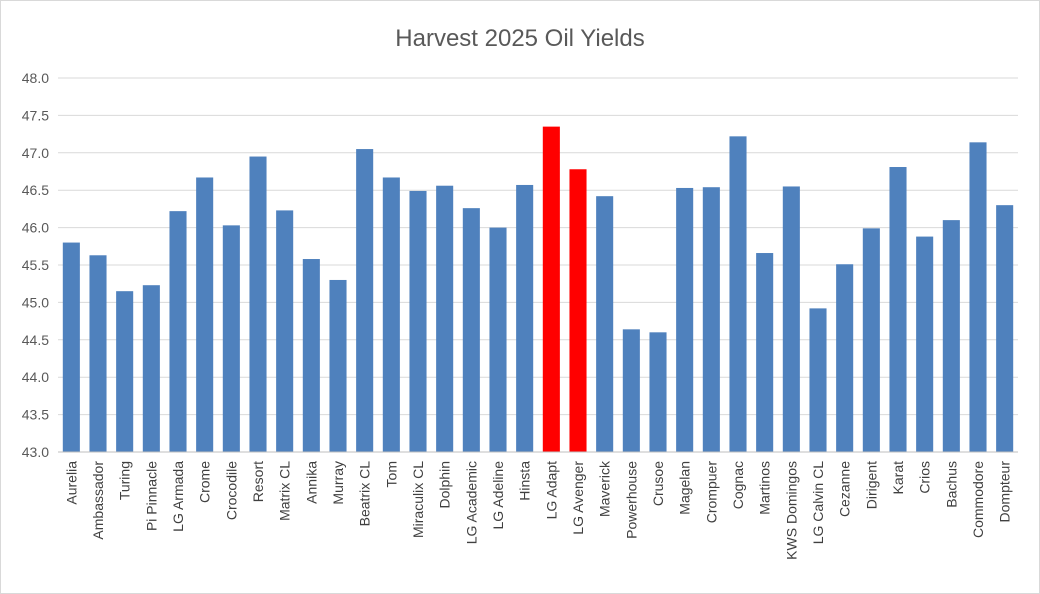 The image size is (1040, 594). What do you see at coordinates (685, 488) in the screenshot?
I see `x-category-label: Magelan` at bounding box center [685, 488].